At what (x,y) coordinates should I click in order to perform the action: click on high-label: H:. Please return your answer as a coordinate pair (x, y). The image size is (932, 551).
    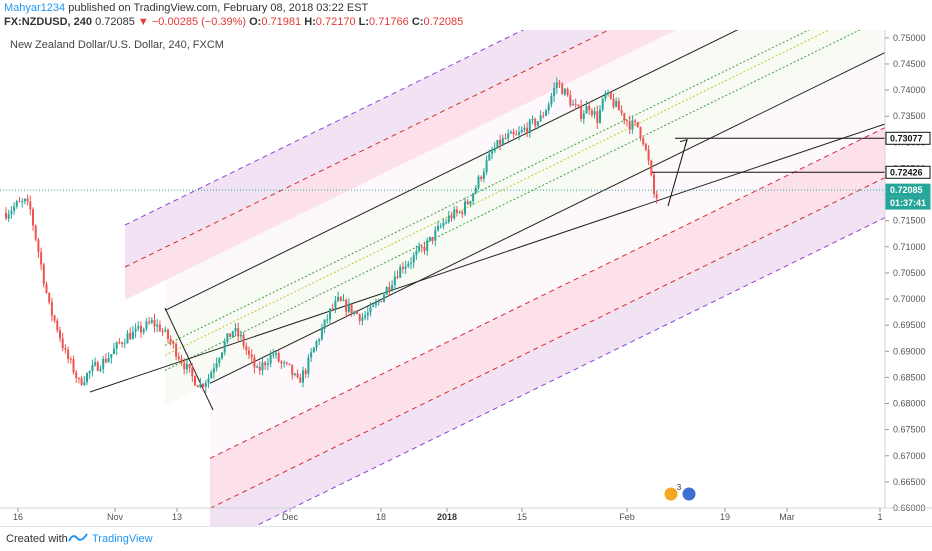
    Looking at the image, I should click on (310, 22).